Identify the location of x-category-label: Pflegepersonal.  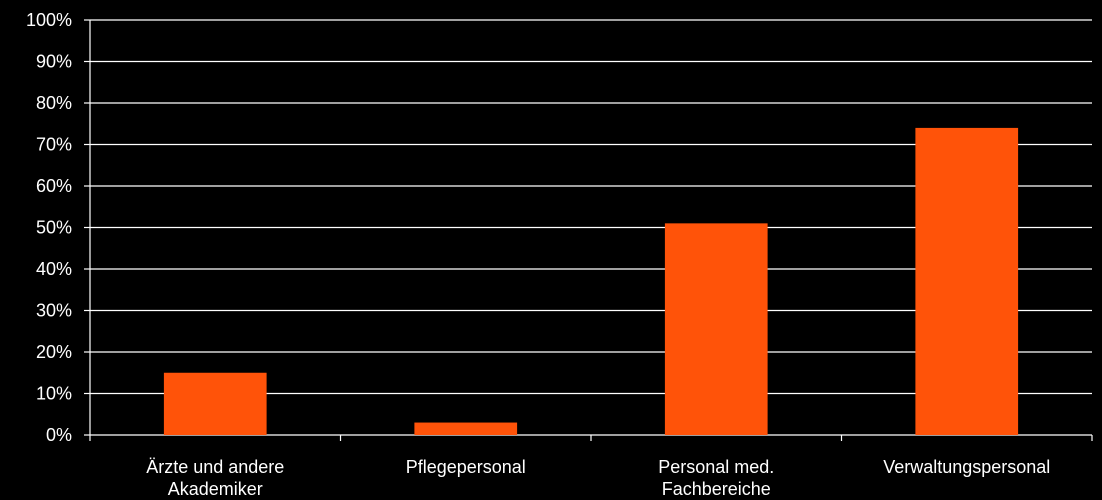
(466, 467).